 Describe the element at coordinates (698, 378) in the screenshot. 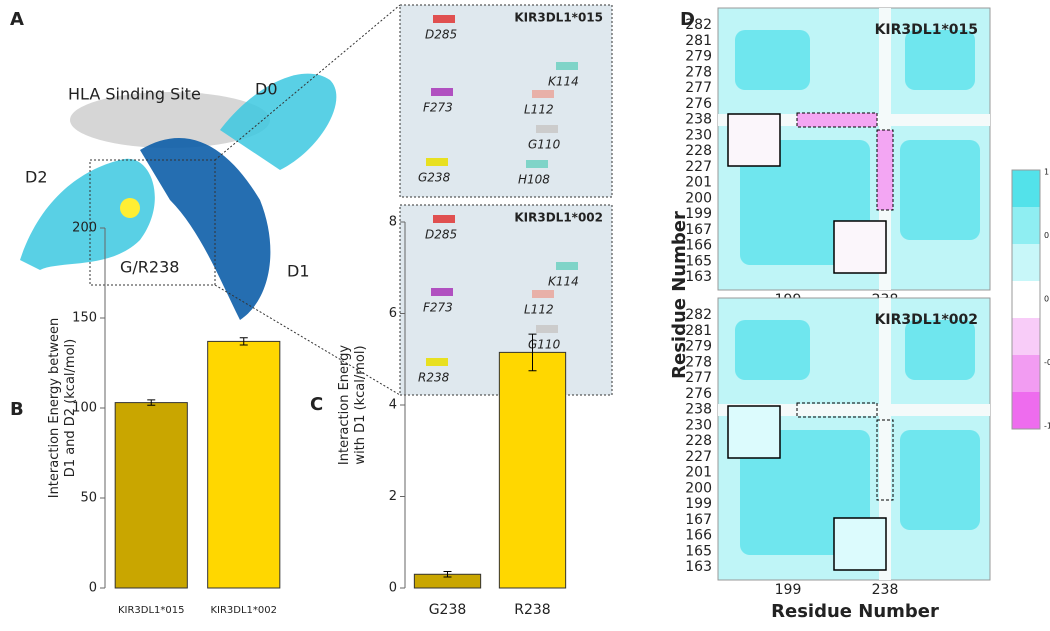

I see `y-tick-label: 277` at that location.